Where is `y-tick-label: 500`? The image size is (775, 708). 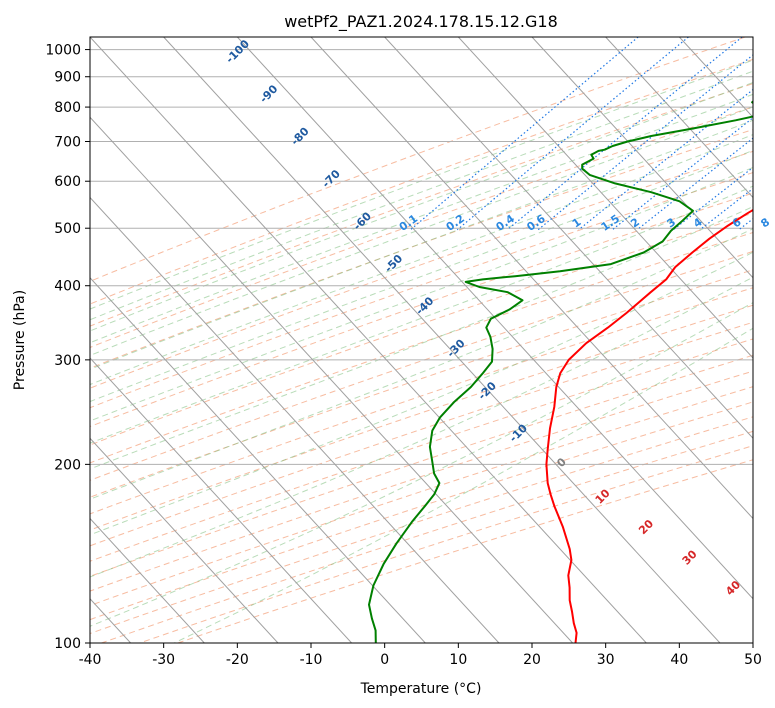 y-tick-label: 500 is located at coordinates (67, 229).